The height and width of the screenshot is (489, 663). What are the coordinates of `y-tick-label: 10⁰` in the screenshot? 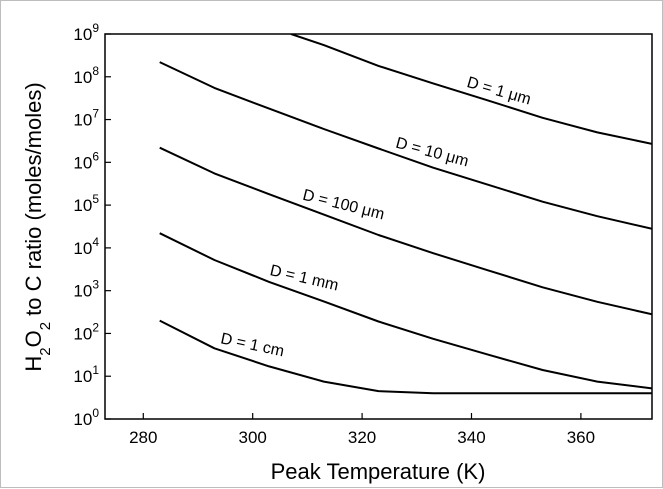 It's located at (86, 417).